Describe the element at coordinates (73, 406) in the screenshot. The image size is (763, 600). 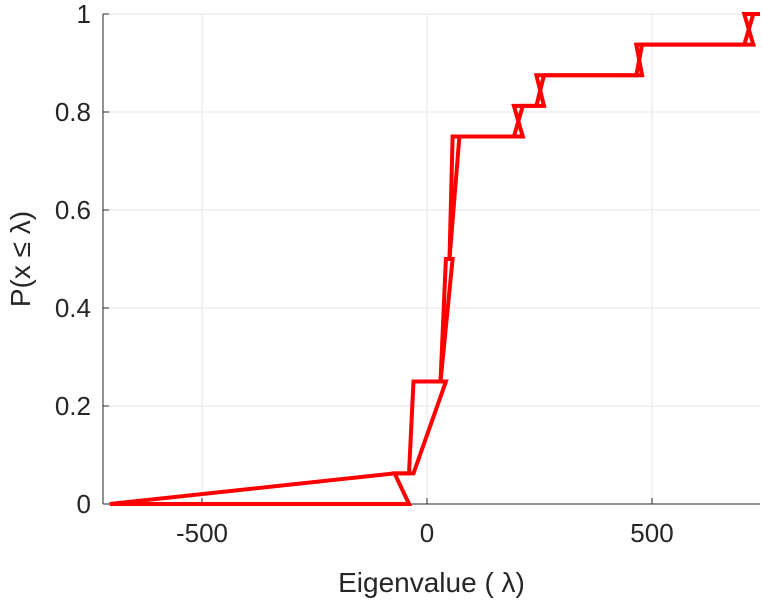
I see `y-tick-label: 0.2` at that location.